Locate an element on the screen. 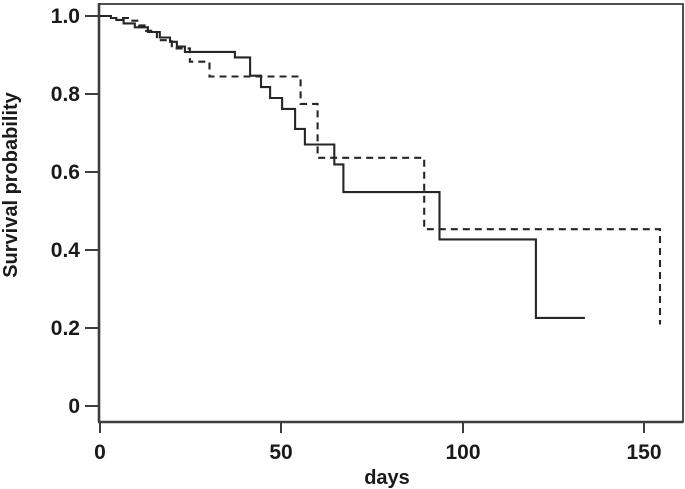 The height and width of the screenshot is (489, 685). y-tick-label: 0 is located at coordinates (74, 406).